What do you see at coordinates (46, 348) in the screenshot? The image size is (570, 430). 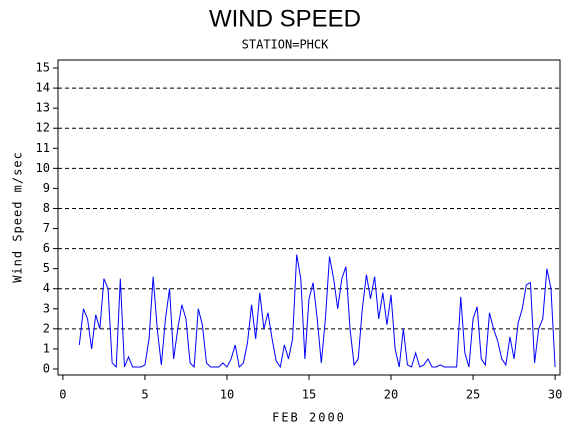 I see `y-tick-label: 1` at bounding box center [46, 348].